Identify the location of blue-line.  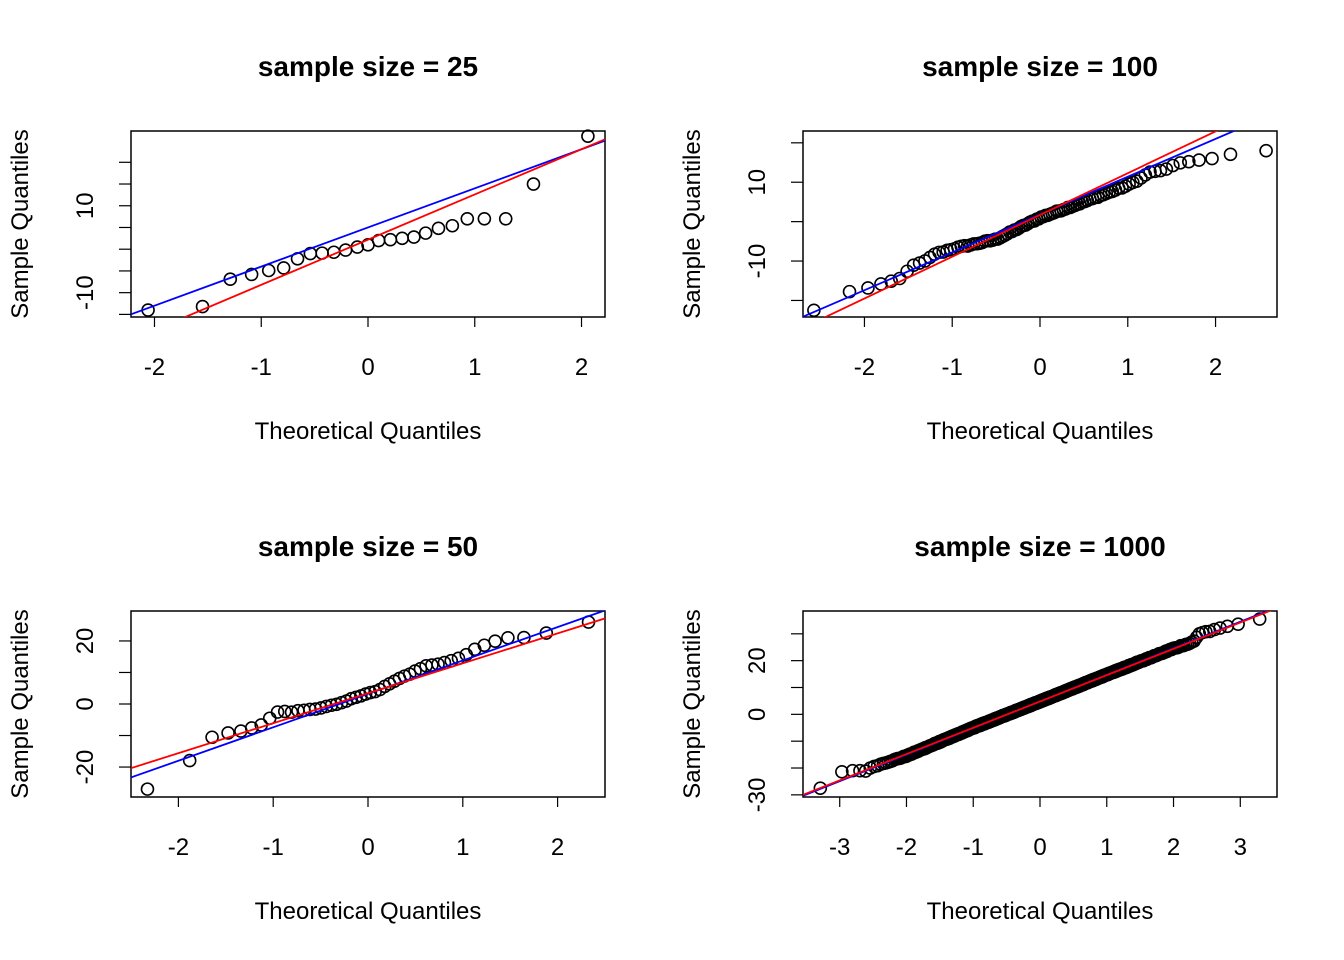
(368, 227).